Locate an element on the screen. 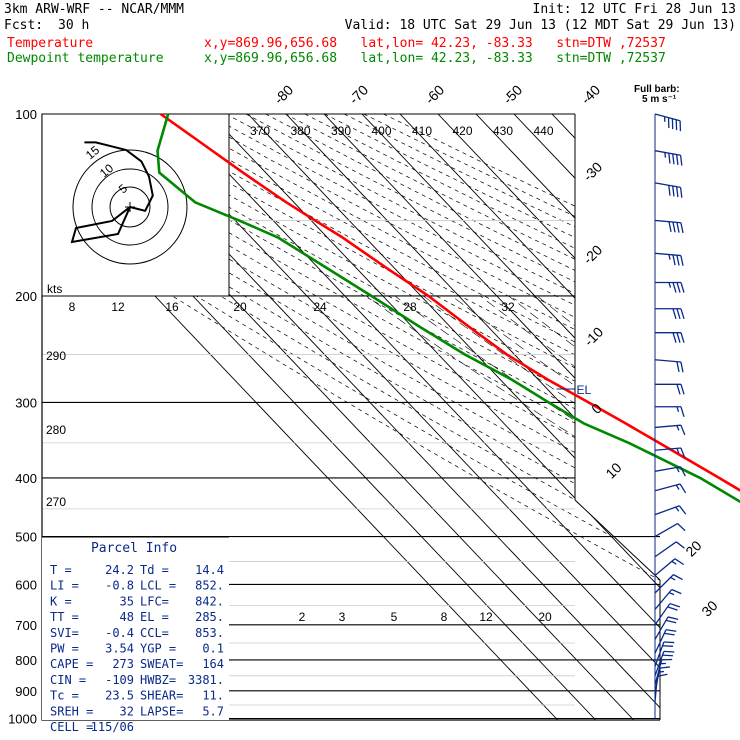 The width and height of the screenshot is (740, 740). hodograph-storm-motion is located at coordinates (100, 225).